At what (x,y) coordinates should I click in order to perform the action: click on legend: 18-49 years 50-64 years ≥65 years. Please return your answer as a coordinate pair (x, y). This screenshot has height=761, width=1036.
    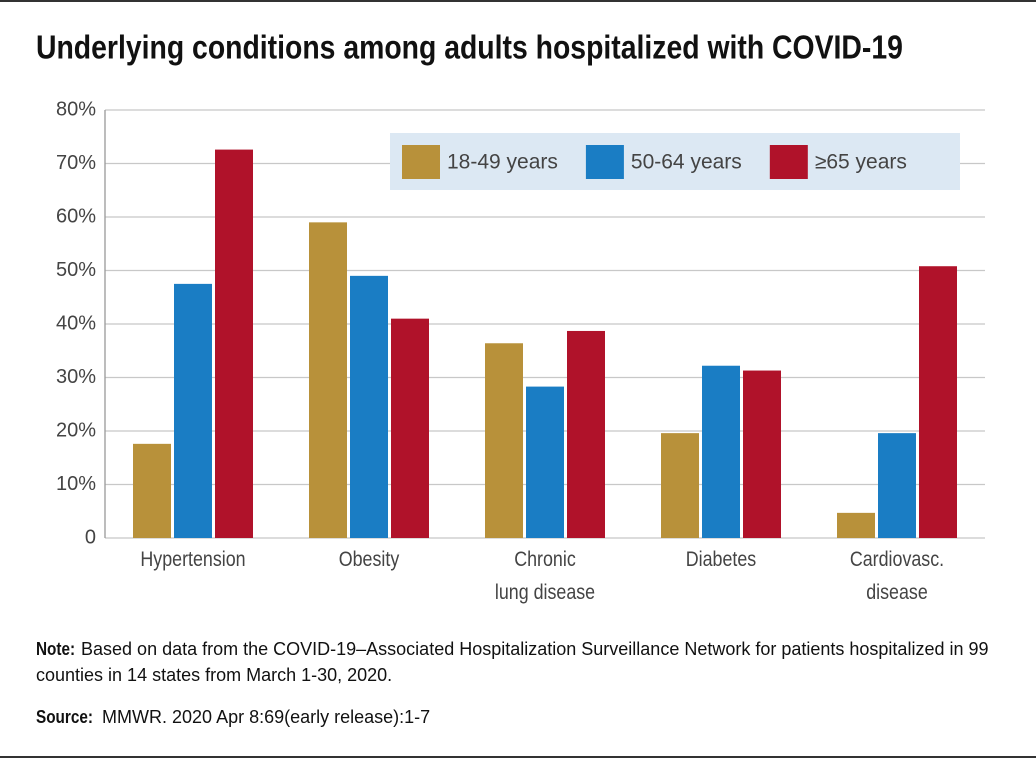
    Looking at the image, I should click on (675, 161).